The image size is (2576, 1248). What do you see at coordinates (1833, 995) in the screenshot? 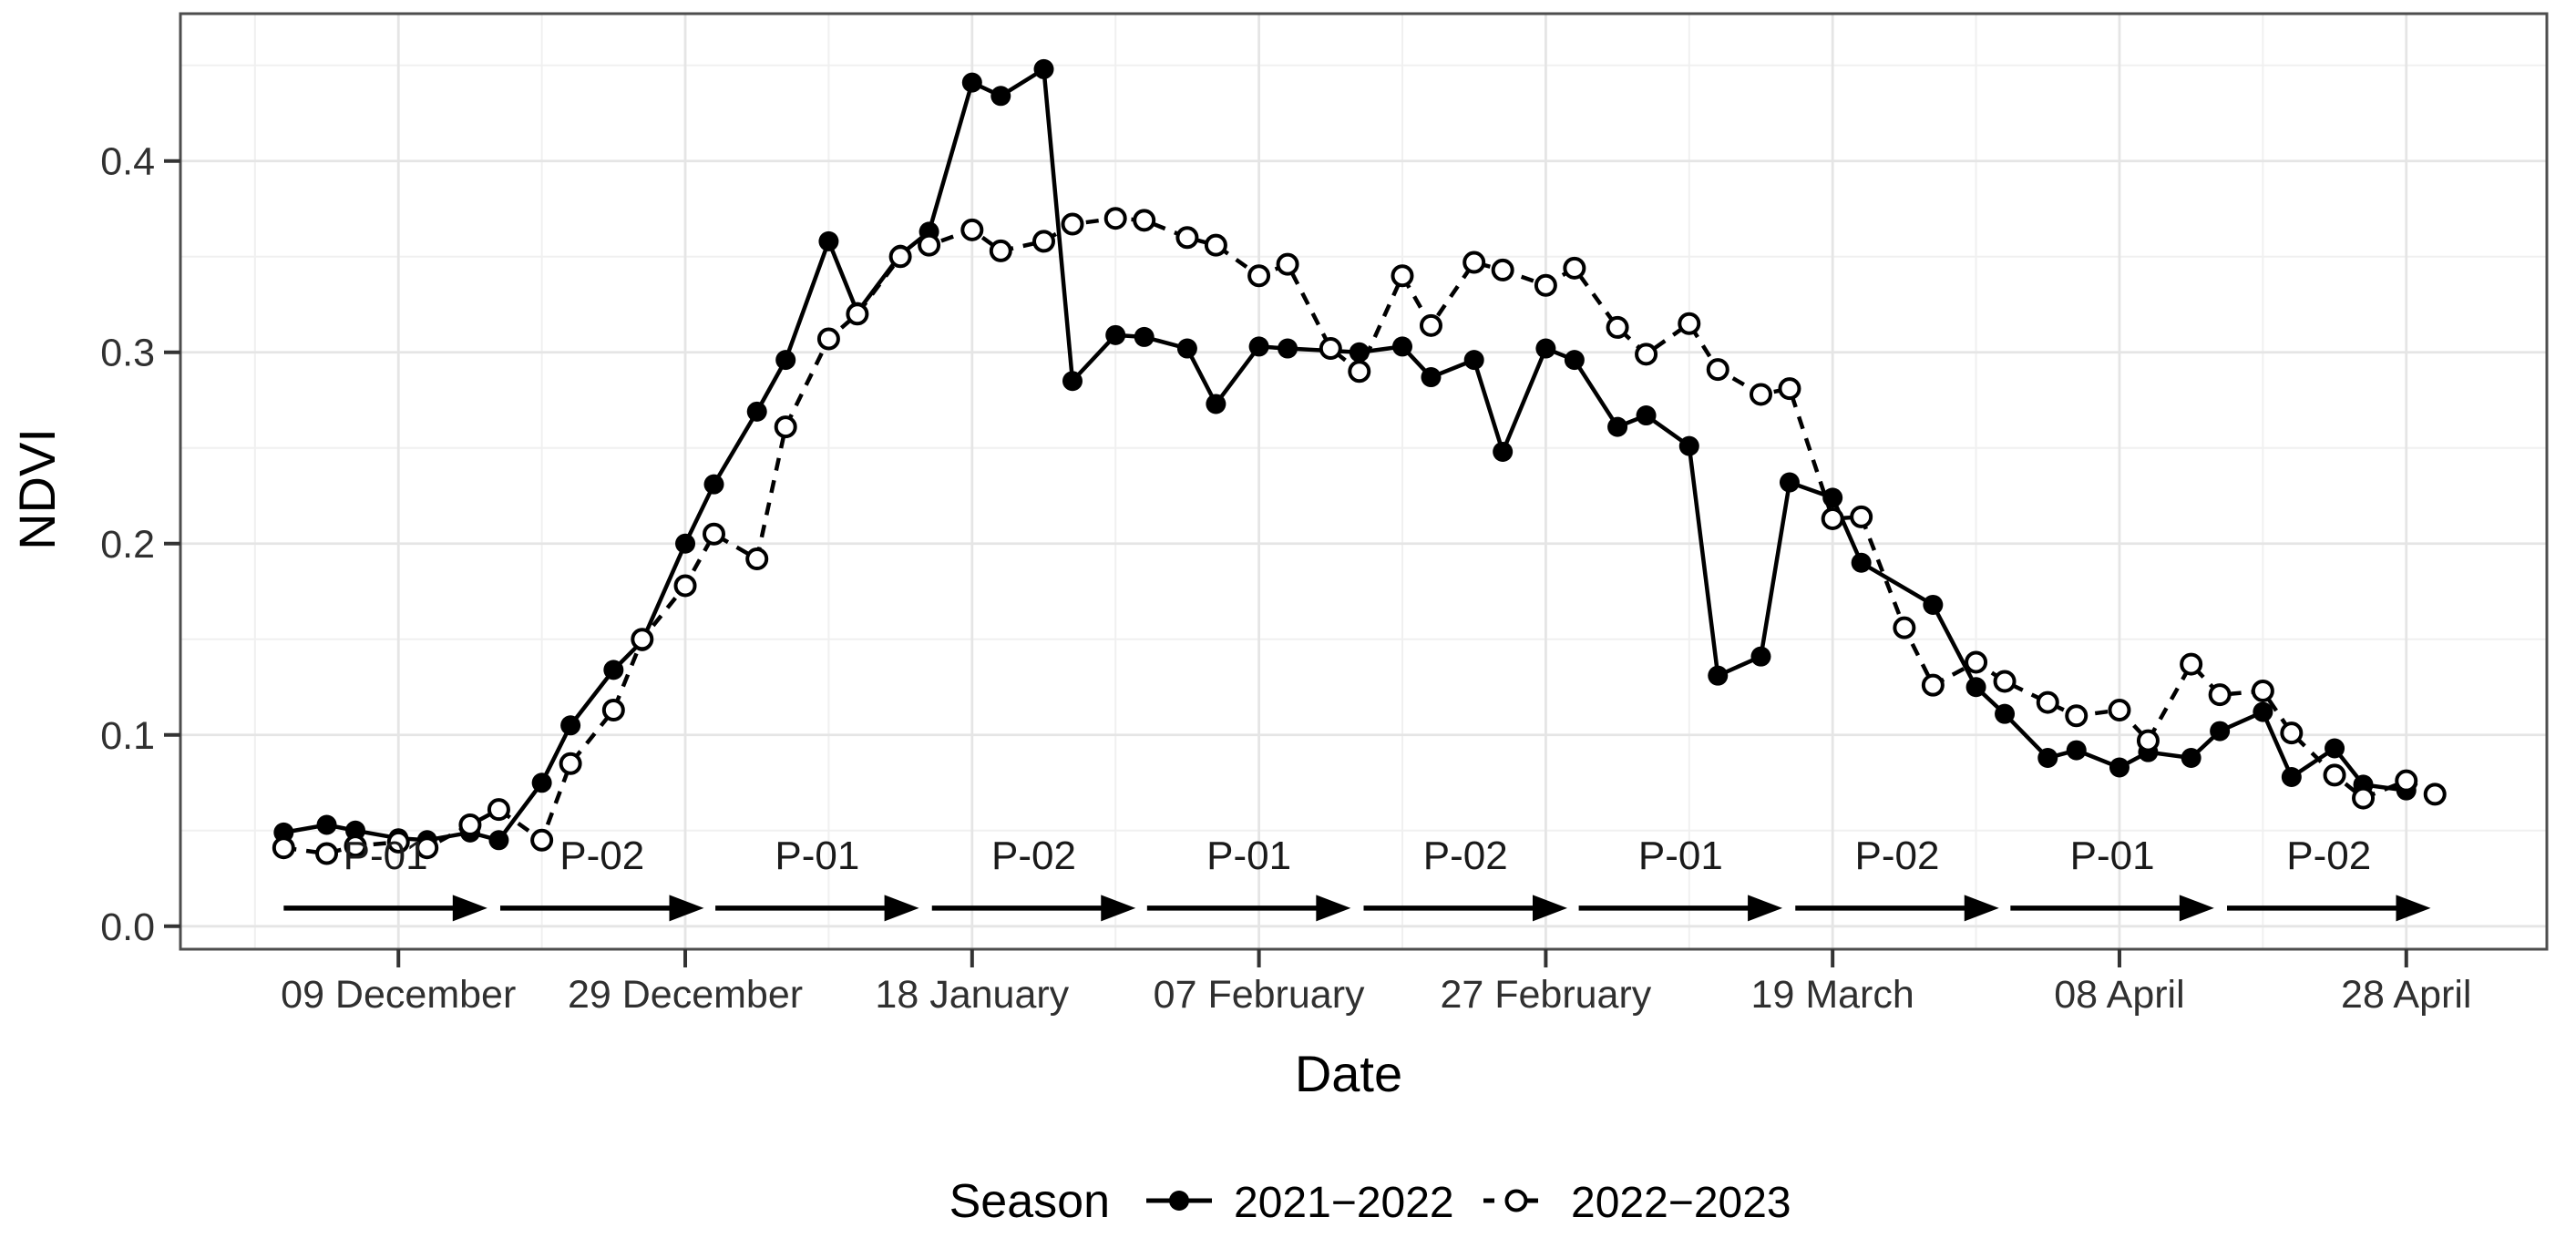
I see `x-tick-label: 19 March` at bounding box center [1833, 995].